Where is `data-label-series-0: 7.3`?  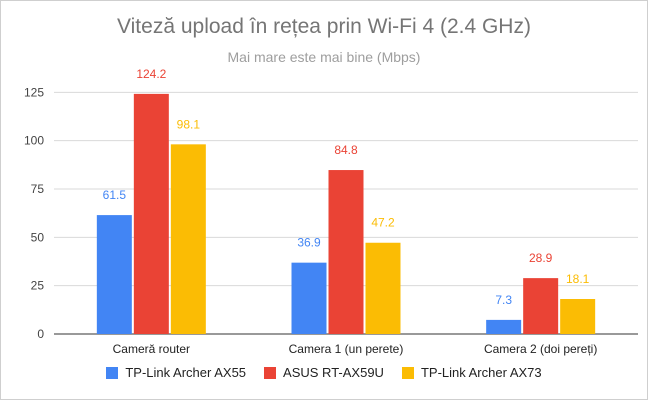
data-label-series-0: 7.3 is located at coordinates (503, 300).